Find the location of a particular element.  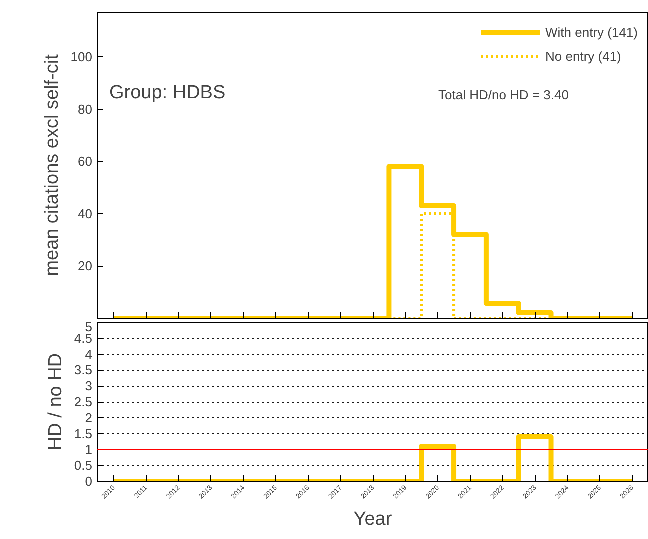

y-tick-label: 3.5 is located at coordinates (83, 370).